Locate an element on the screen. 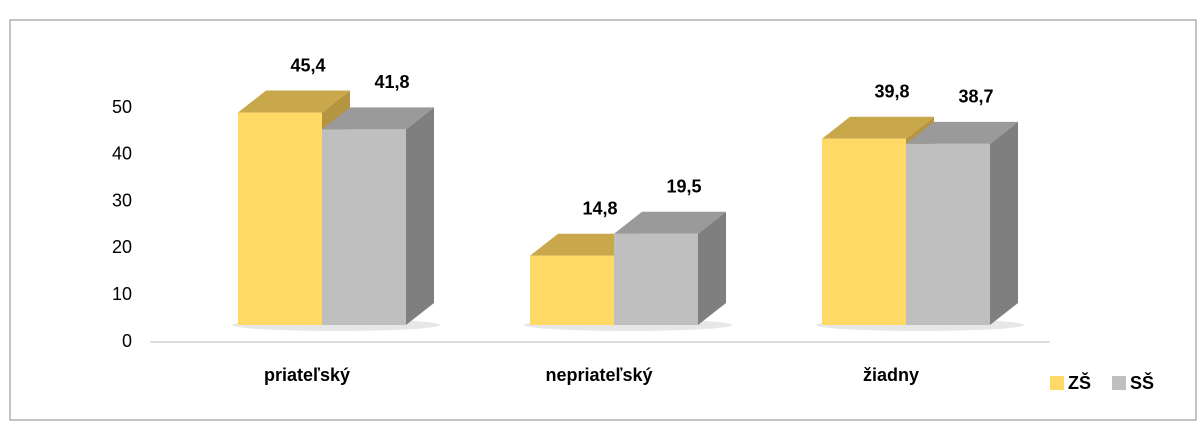 This screenshot has width=1198, height=421. value-label: 14,8 is located at coordinates (599, 208).